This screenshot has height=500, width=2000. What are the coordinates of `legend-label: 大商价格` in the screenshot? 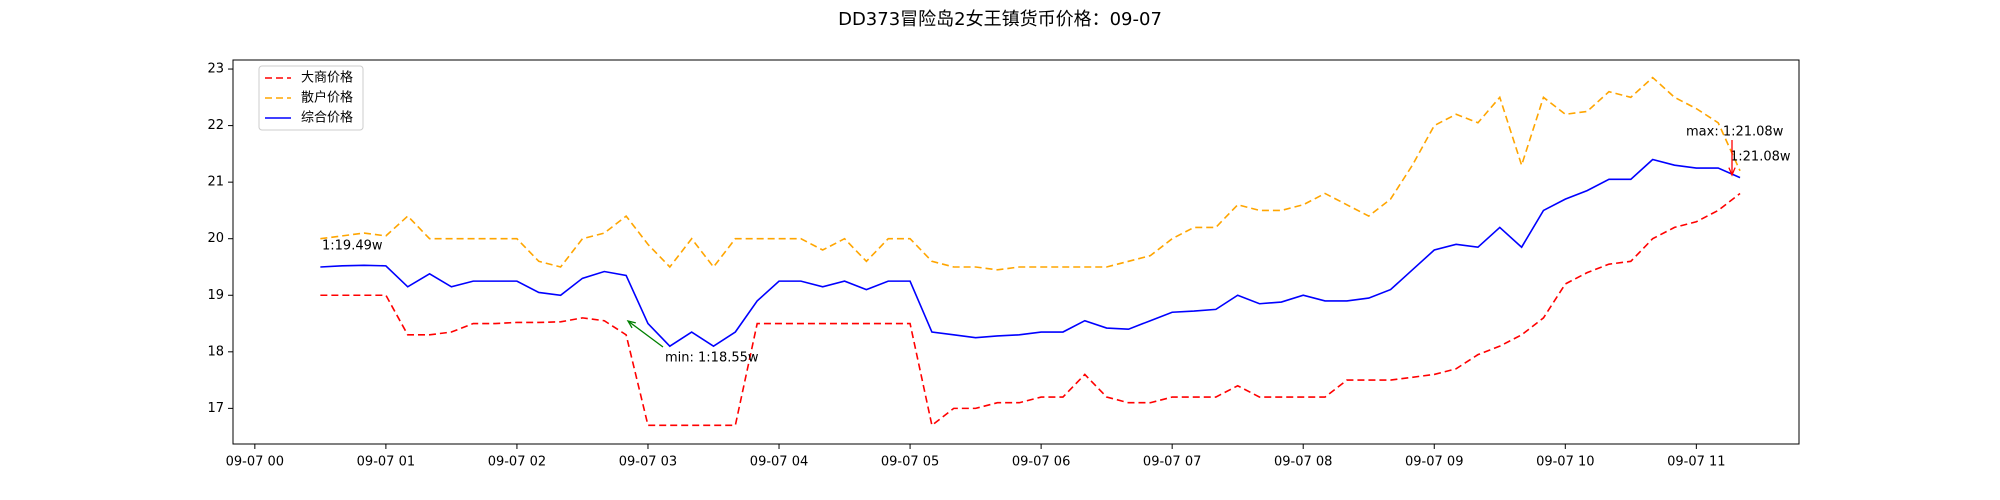 It's located at (327, 78).